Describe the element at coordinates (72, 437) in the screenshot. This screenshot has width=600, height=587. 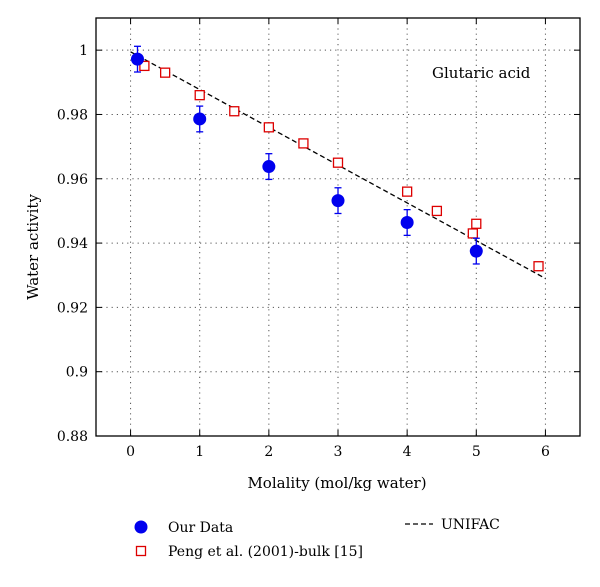
I see `y-tick-label: 0.88` at that location.